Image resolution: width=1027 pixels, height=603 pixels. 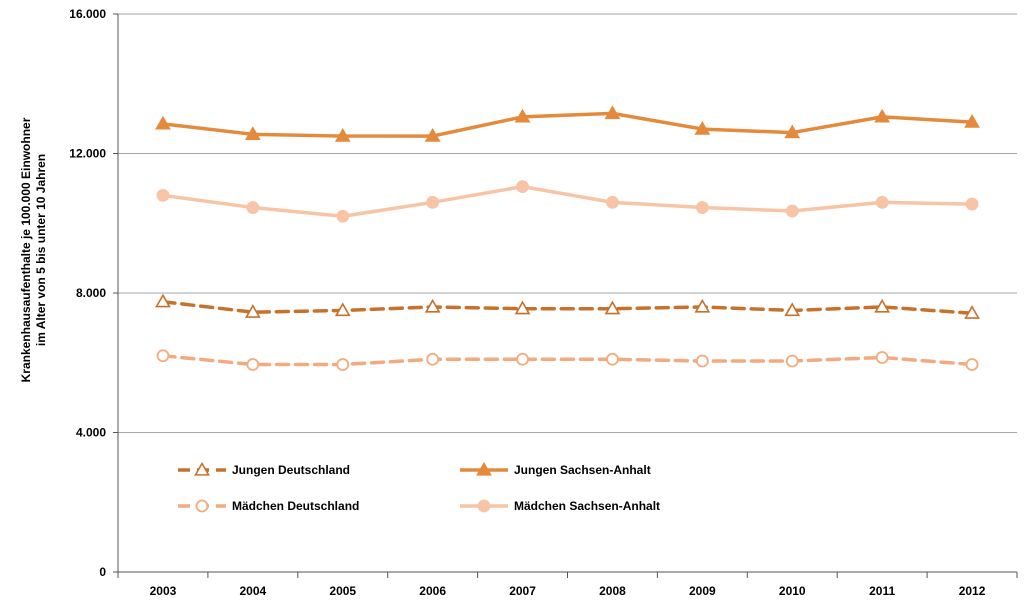 What do you see at coordinates (882, 591) in the screenshot?
I see `x-tick-label: 2011` at bounding box center [882, 591].